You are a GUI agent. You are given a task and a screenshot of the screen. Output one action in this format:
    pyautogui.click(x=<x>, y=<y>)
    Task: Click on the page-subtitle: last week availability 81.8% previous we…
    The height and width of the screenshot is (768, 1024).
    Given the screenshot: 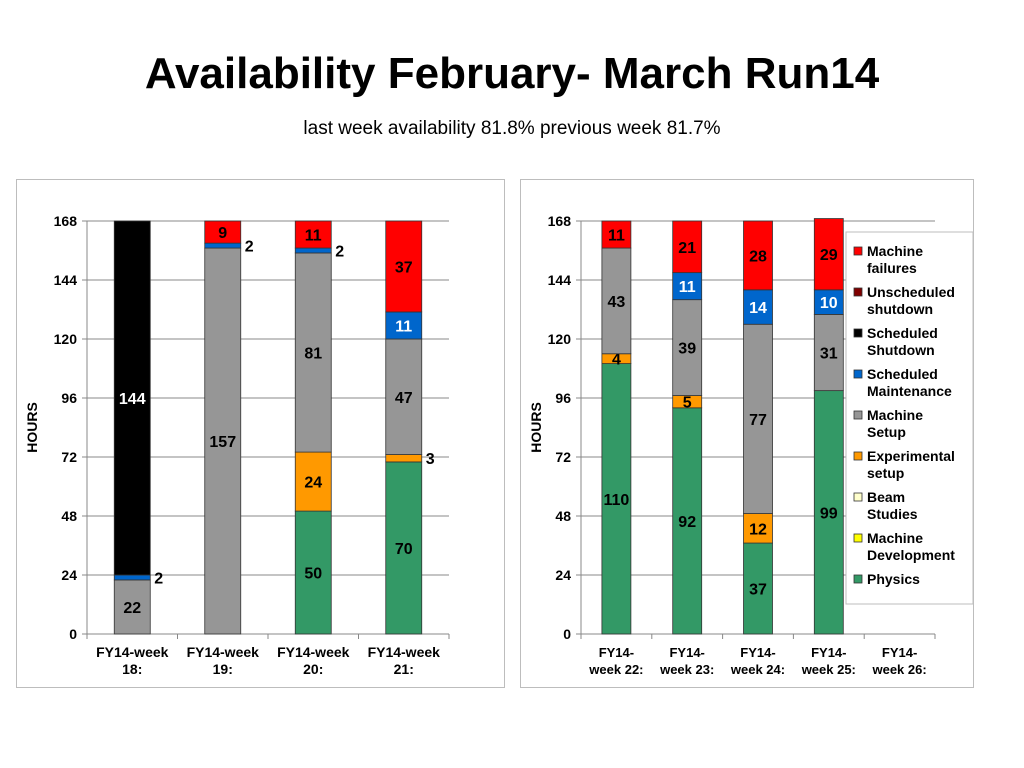 What is the action you would take?
    pyautogui.click(x=512, y=128)
    